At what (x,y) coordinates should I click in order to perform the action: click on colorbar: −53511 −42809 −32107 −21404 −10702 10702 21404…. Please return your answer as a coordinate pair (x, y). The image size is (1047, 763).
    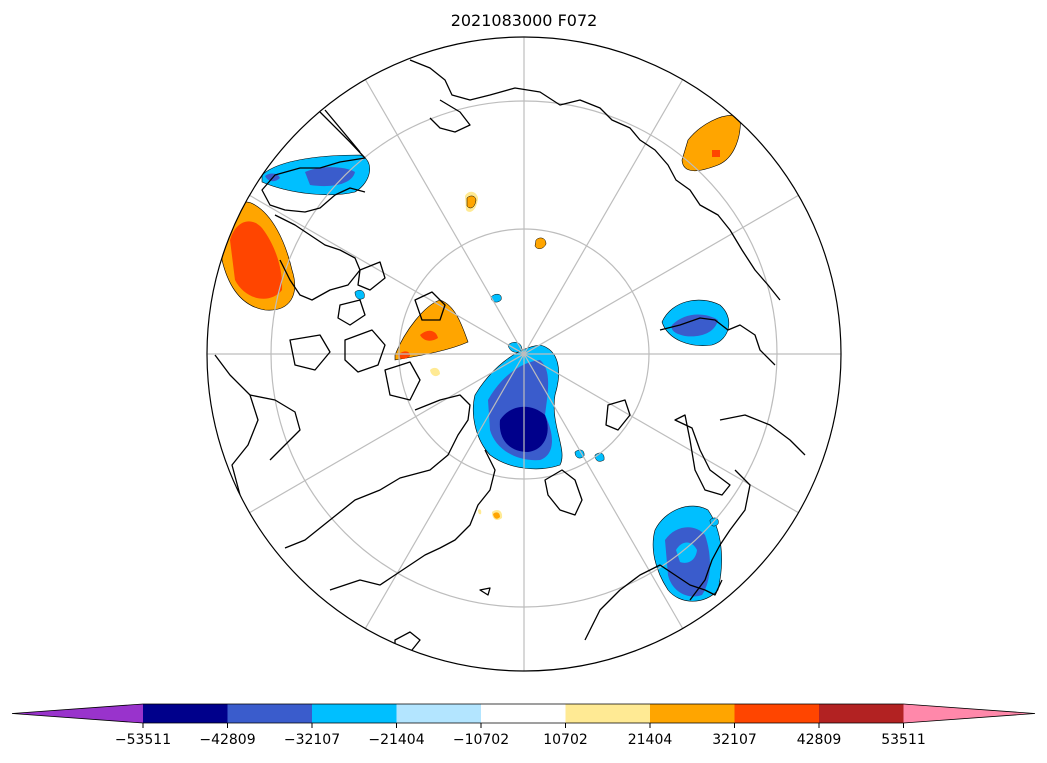
    Looking at the image, I should click on (523, 725).